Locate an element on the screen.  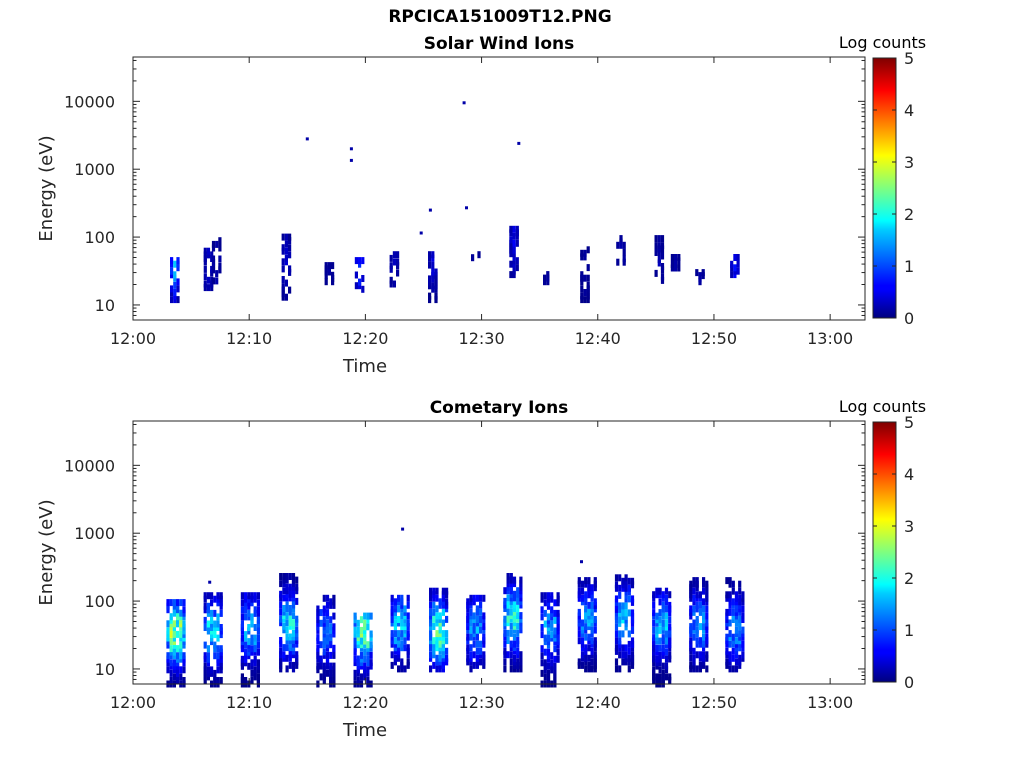
colorbar: Log counts 0 1 2 3 4 5 is located at coordinates (882, 180).